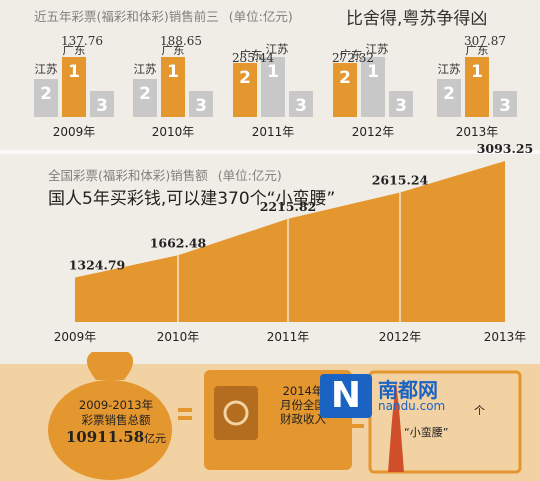  Describe the element at coordinates (288, 337) in the screenshot. I see `x-tick-label: 2011年` at that location.